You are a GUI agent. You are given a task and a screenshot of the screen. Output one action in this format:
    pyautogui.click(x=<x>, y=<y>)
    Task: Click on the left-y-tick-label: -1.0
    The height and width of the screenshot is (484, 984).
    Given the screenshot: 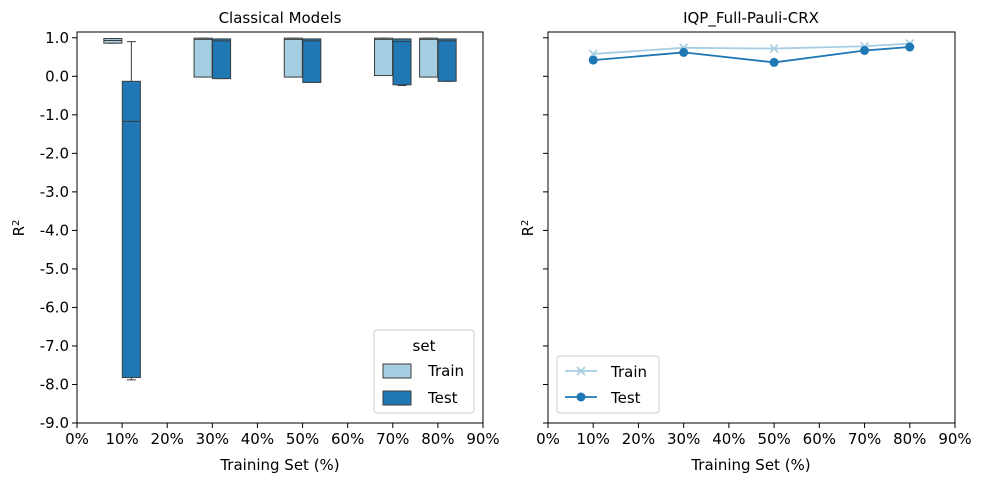 What is the action you would take?
    pyautogui.click(x=54, y=115)
    